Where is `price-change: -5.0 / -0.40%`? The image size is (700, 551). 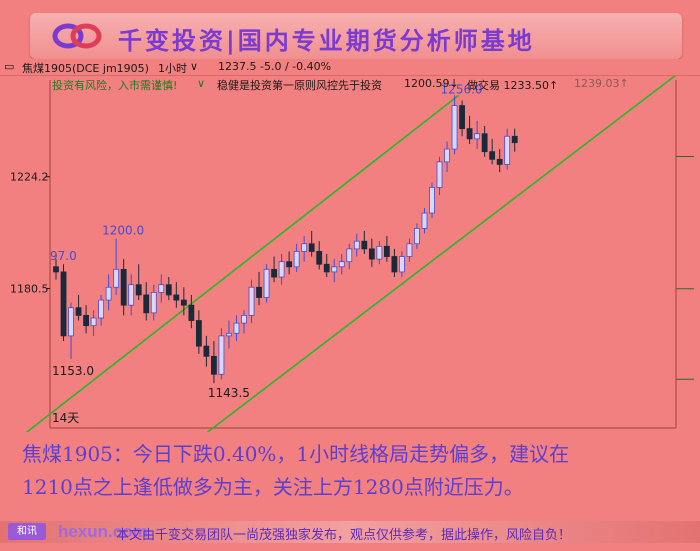 price-change: -5.0 / -0.40% is located at coordinates (296, 66).